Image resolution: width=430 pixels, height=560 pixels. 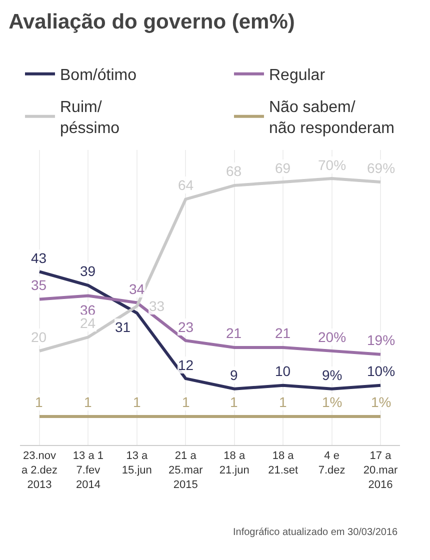 I want to click on data-label: 10%, so click(x=381, y=371).